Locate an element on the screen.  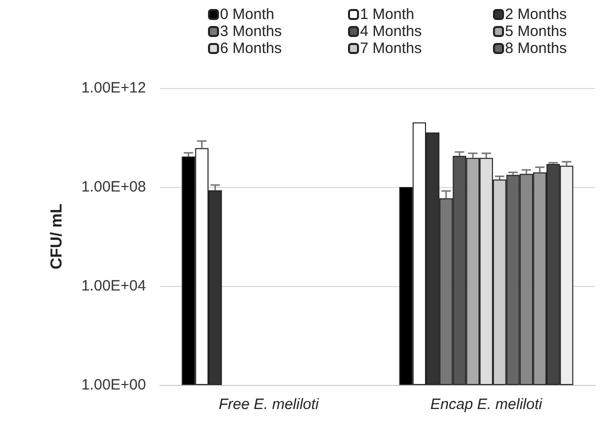
legend-label: 2 Months is located at coordinates (536, 14).